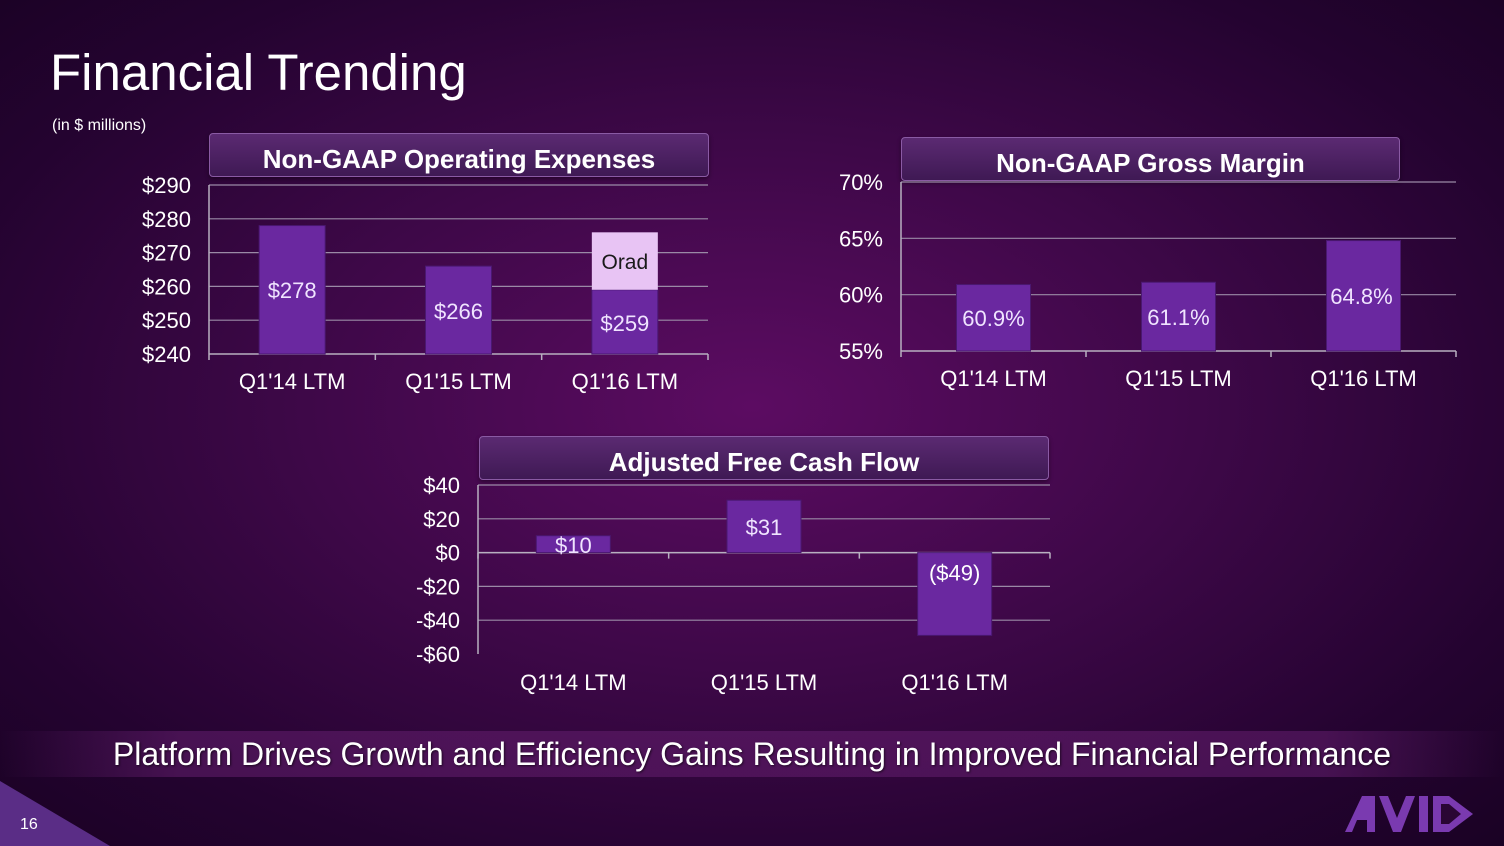 This screenshot has height=846, width=1504. What do you see at coordinates (861, 295) in the screenshot?
I see `margin-ytick-label: 60%` at bounding box center [861, 295].